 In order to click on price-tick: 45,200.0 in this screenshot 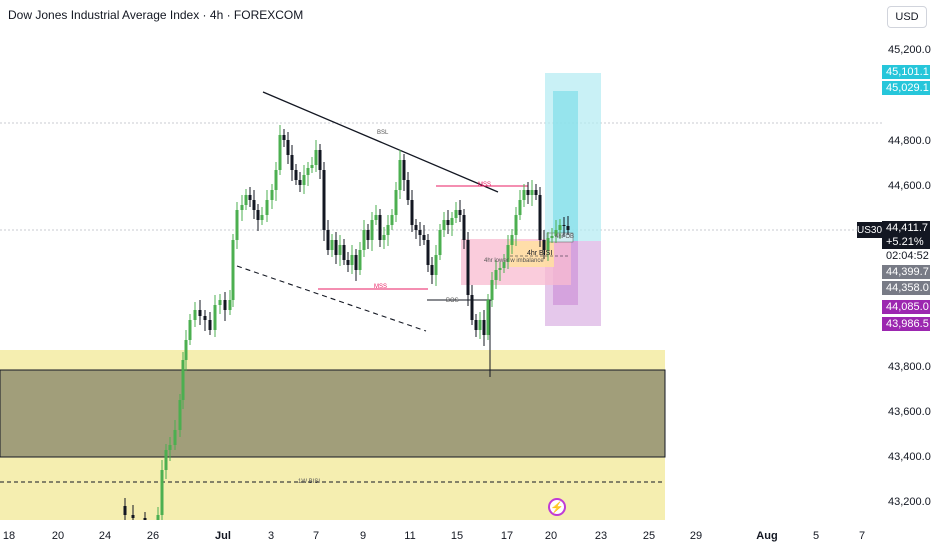, I will do `click(909, 50)`.